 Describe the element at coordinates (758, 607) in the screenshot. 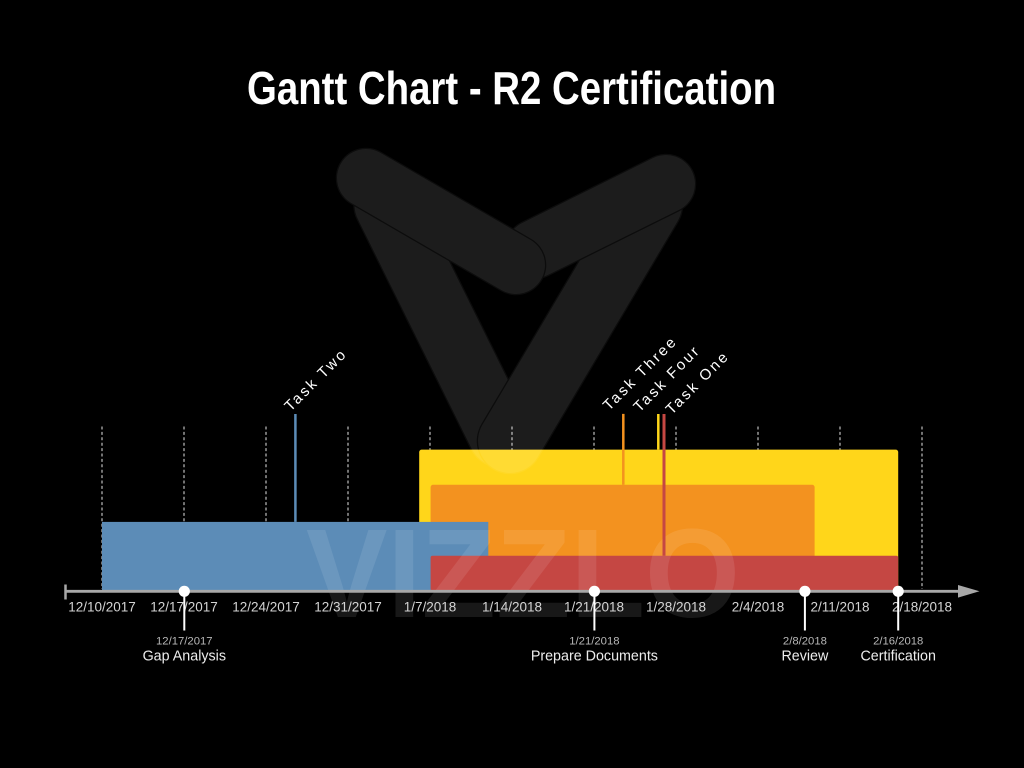

I see `svg-text: 2/4/2018` at that location.